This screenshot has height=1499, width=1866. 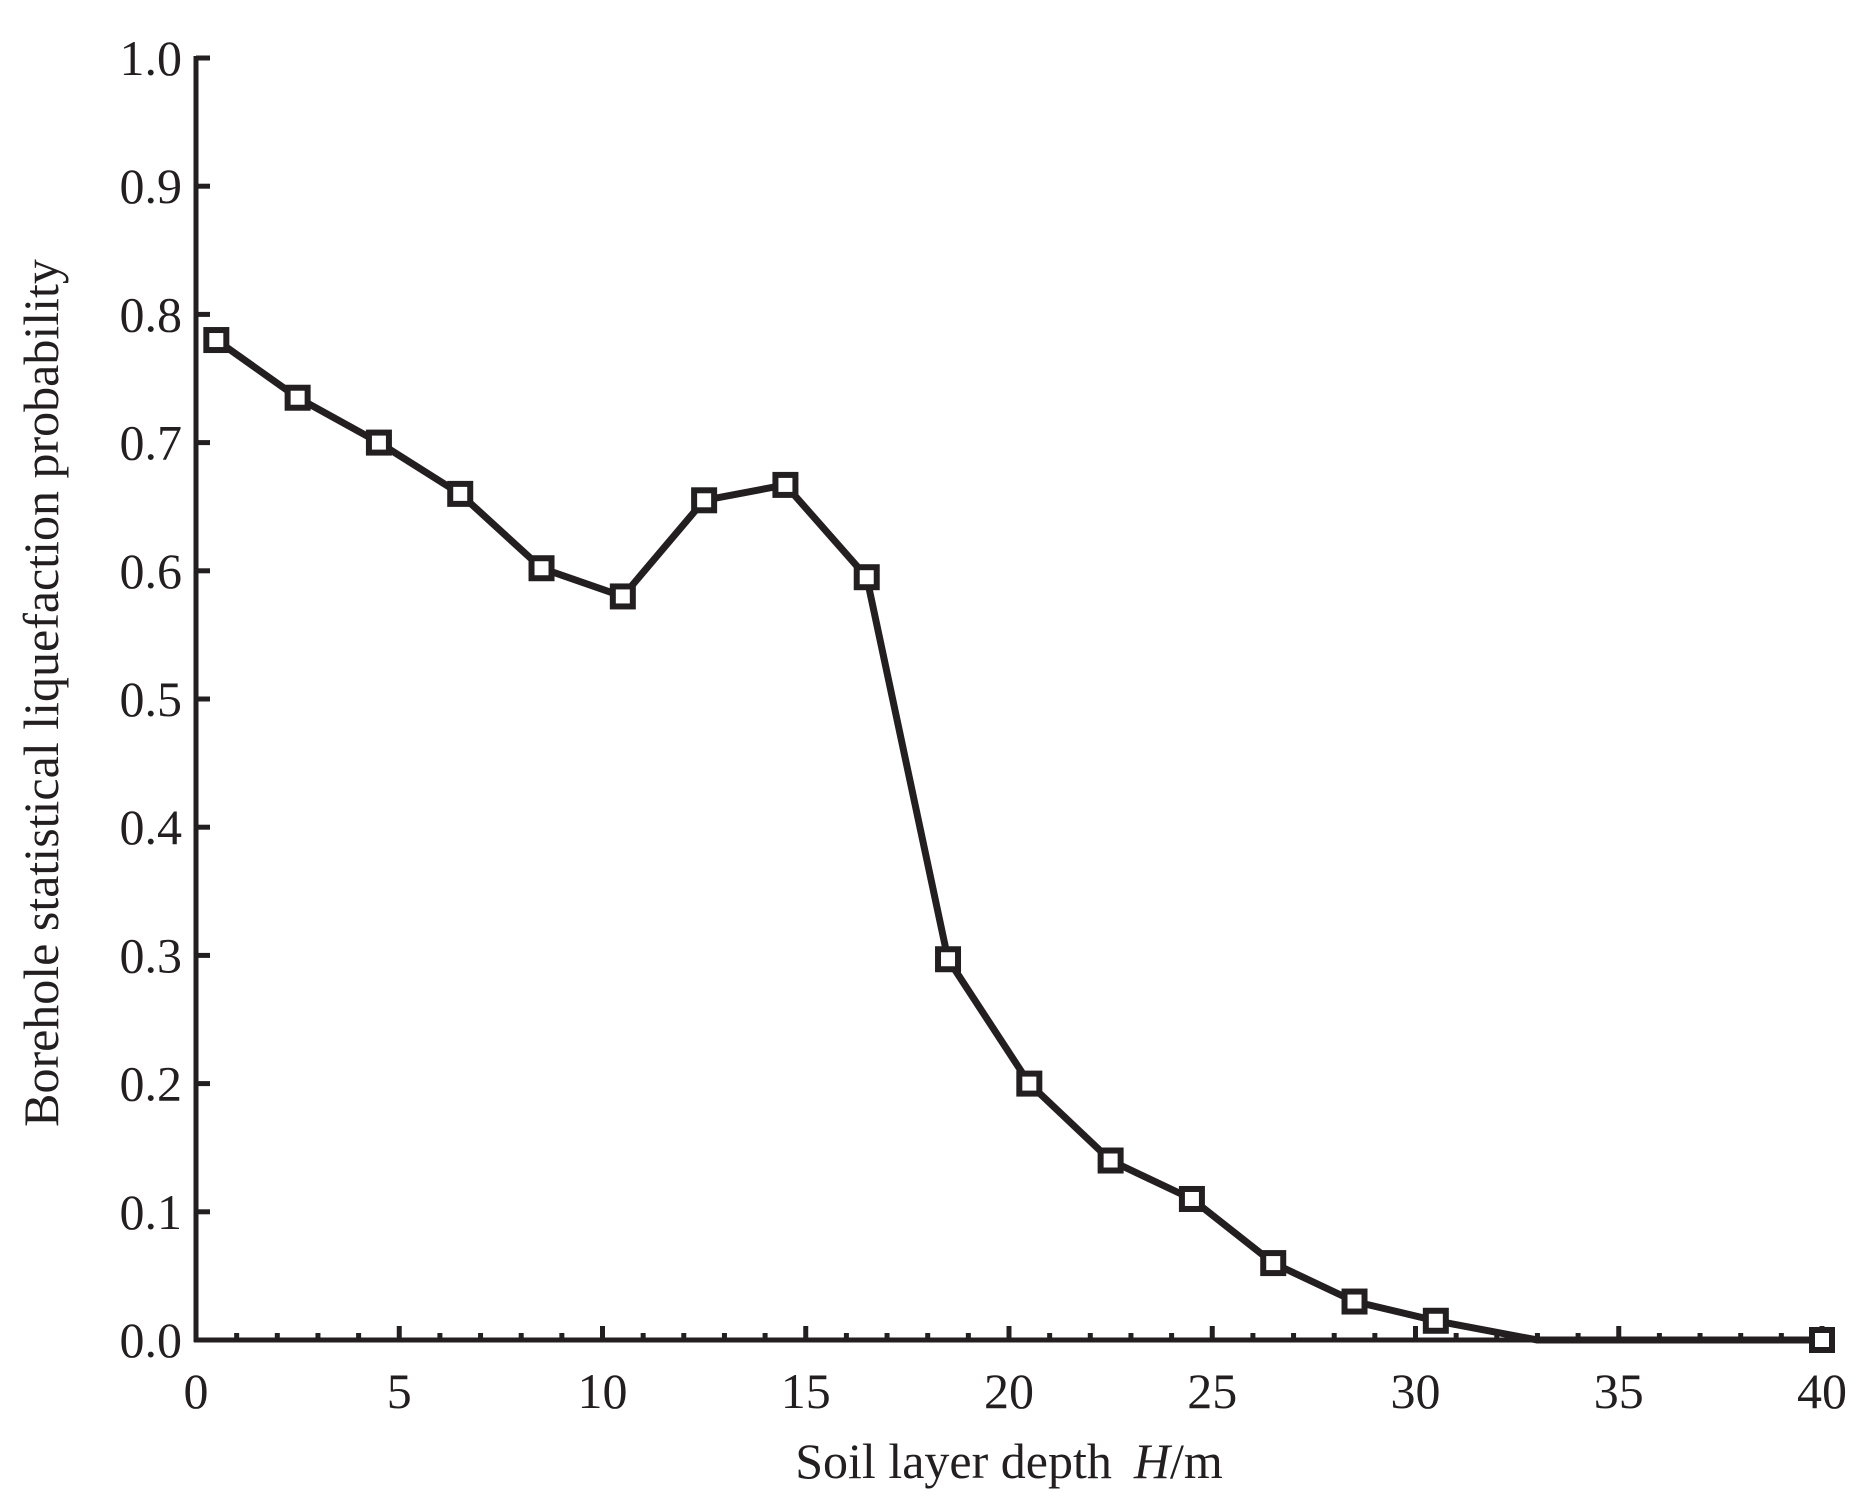 I want to click on y-tick-label: 1.0, so click(x=151, y=58).